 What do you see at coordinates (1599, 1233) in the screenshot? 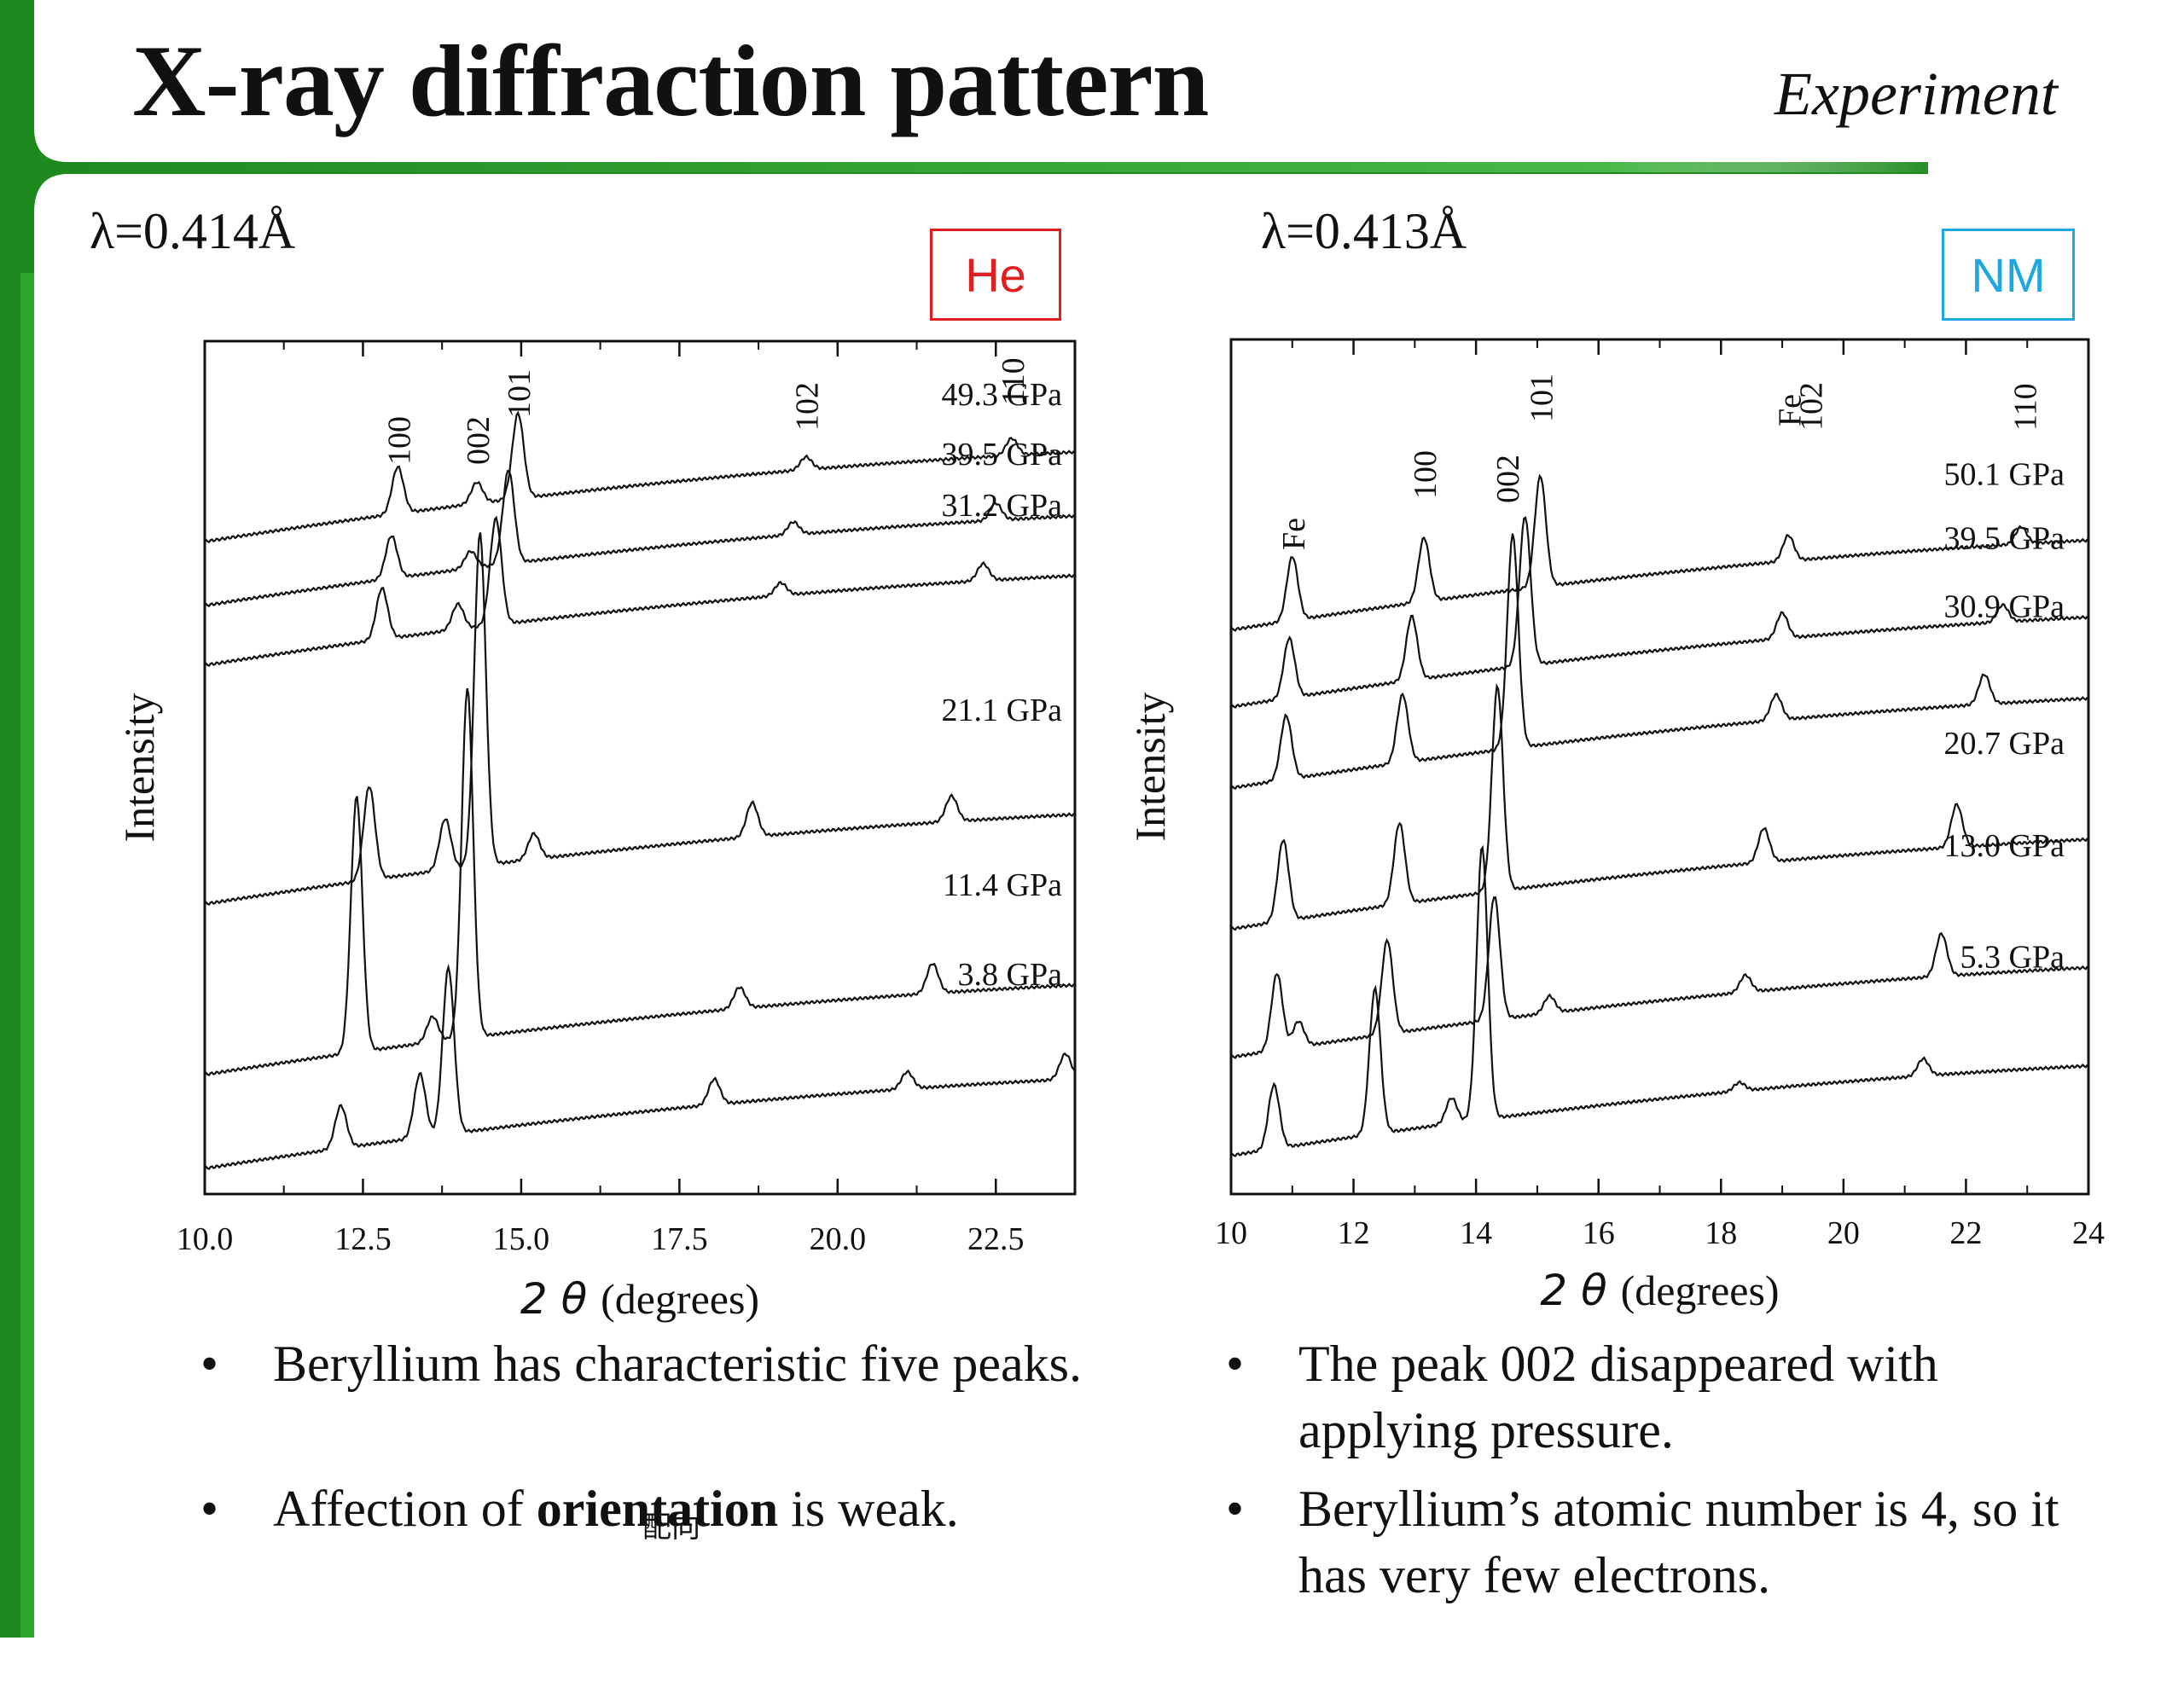
I see `x-tick-label: 16` at bounding box center [1599, 1233].